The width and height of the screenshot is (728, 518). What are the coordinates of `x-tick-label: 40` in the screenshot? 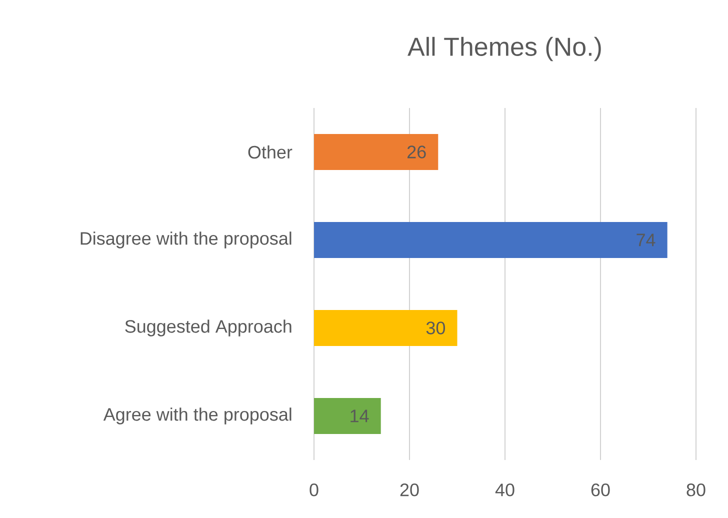 It's located at (504, 490).